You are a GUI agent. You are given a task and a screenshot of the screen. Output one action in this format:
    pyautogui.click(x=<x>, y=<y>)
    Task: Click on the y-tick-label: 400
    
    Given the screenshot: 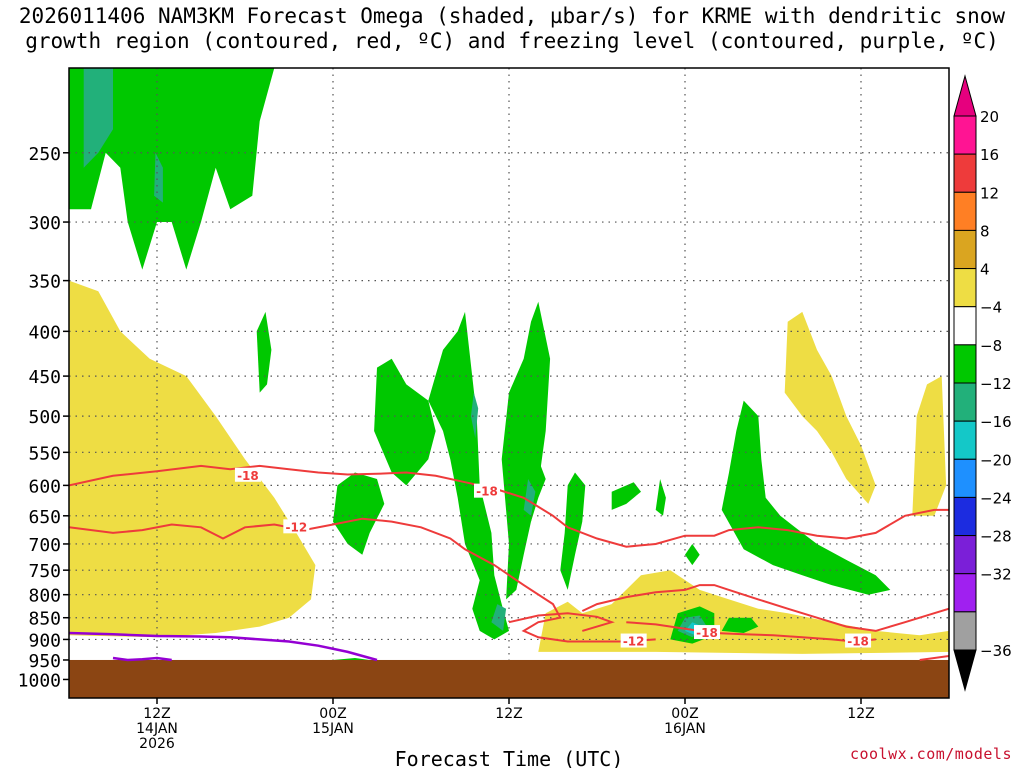 What is the action you would take?
    pyautogui.click(x=44, y=332)
    